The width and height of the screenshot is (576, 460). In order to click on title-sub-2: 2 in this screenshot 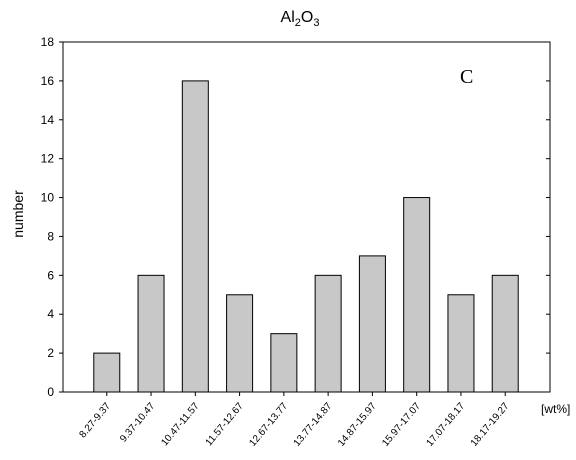, I will do `click(298, 23)`.